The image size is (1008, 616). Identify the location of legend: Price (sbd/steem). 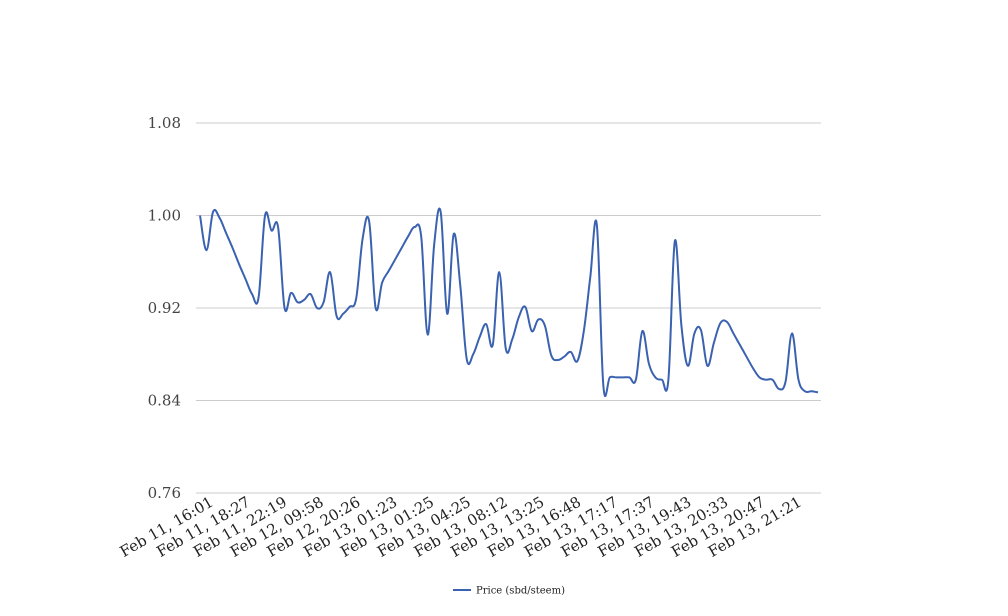
(509, 591).